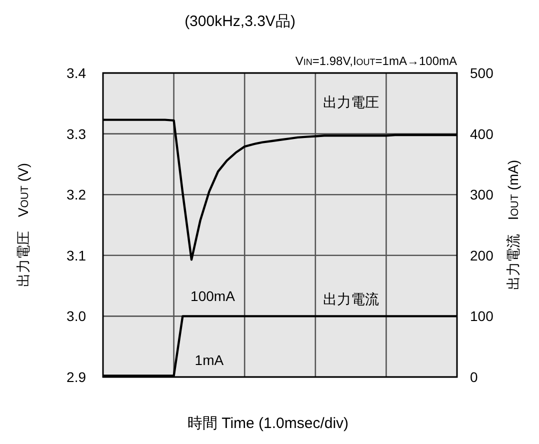 Image resolution: width=539 pixels, height=444 pixels. I want to click on text: VIN=1.98V,IOUT=1mA→100mA, so click(376, 61).